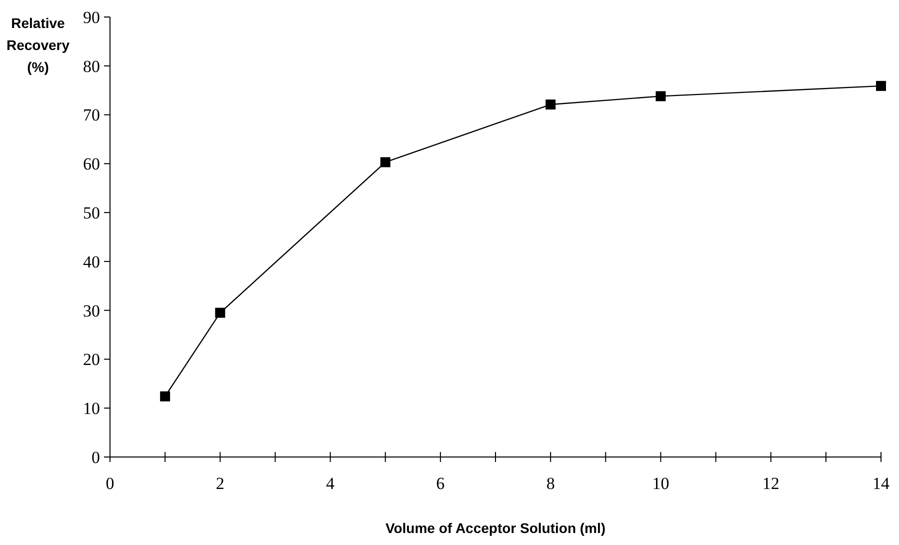 The height and width of the screenshot is (545, 899). I want to click on y-tick-label: 80, so click(91, 66).